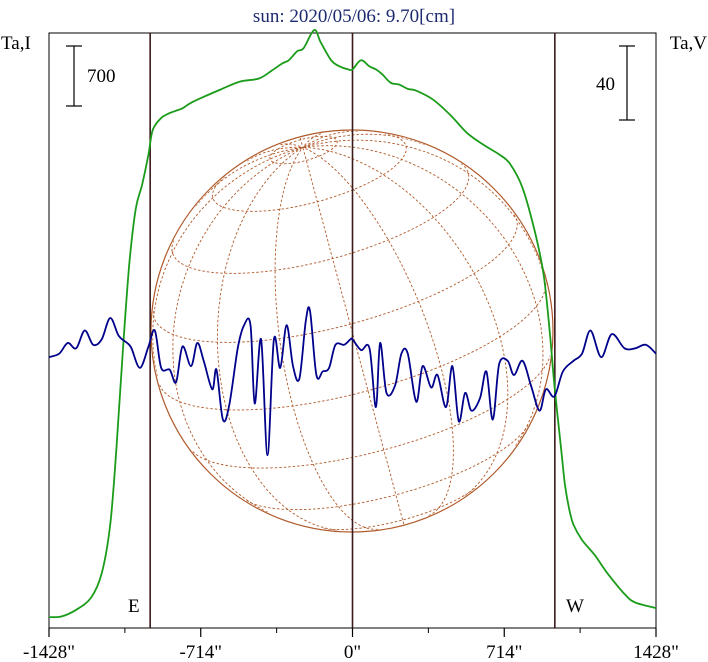  I want to click on scale-bar-left: 700, so click(91, 76).